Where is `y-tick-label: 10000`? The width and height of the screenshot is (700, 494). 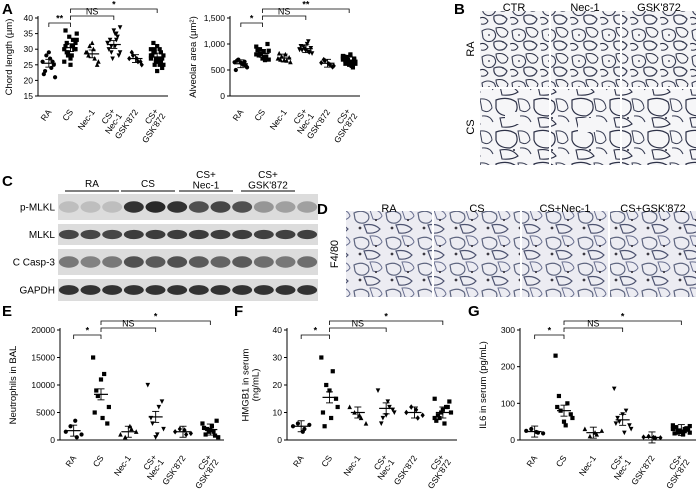
y-tick-label: 10000 is located at coordinates (43, 385).